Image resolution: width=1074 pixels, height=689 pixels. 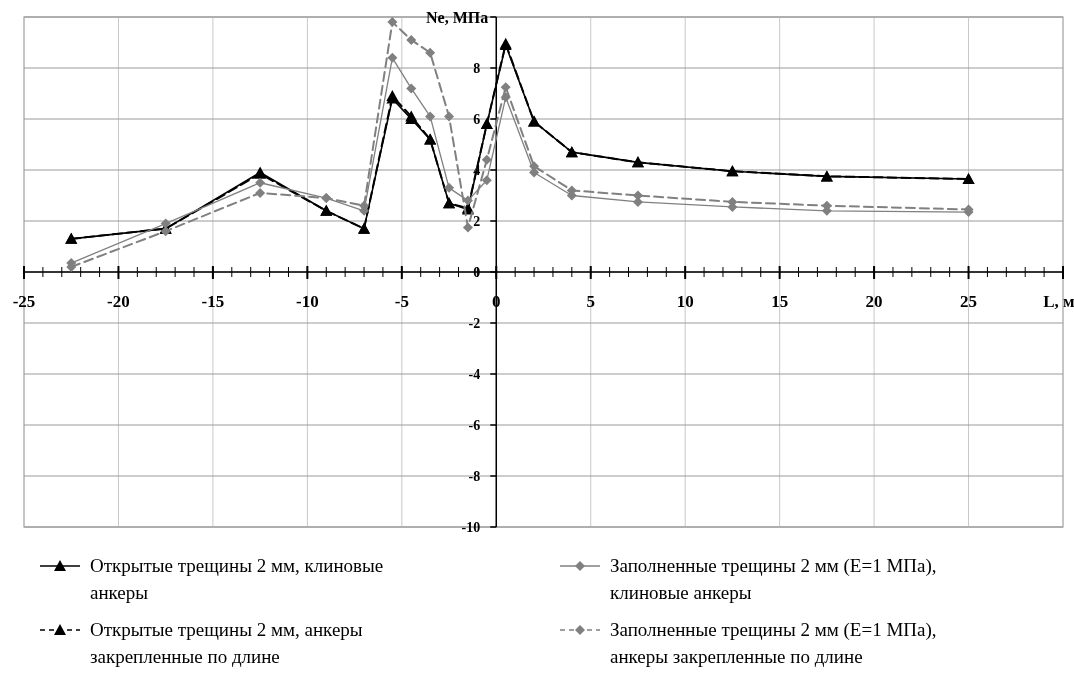 I want to click on legend-label: Открытые трещины 2 мм, клиновые анкеры, so click(x=237, y=579).